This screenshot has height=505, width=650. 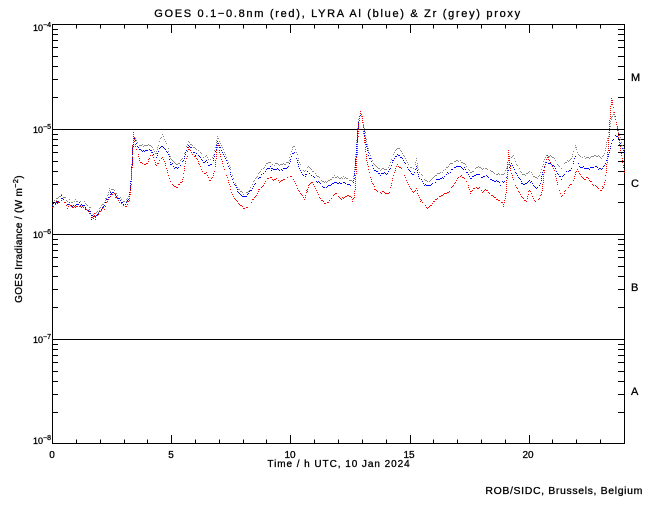 What do you see at coordinates (338, 464) in the screenshot?
I see `svg-text: Time / h UTC, 10 Jan 2024` at bounding box center [338, 464].